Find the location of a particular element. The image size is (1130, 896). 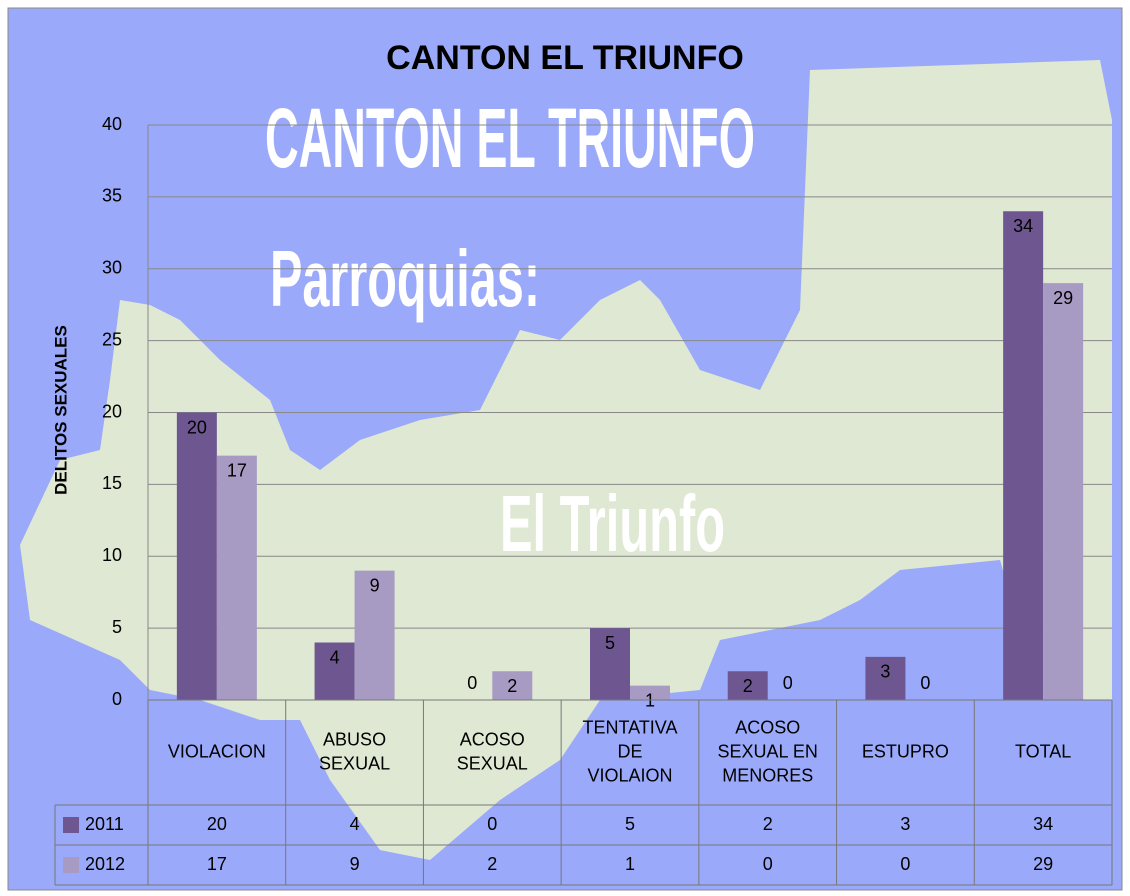

data-label: 5 is located at coordinates (610, 643).